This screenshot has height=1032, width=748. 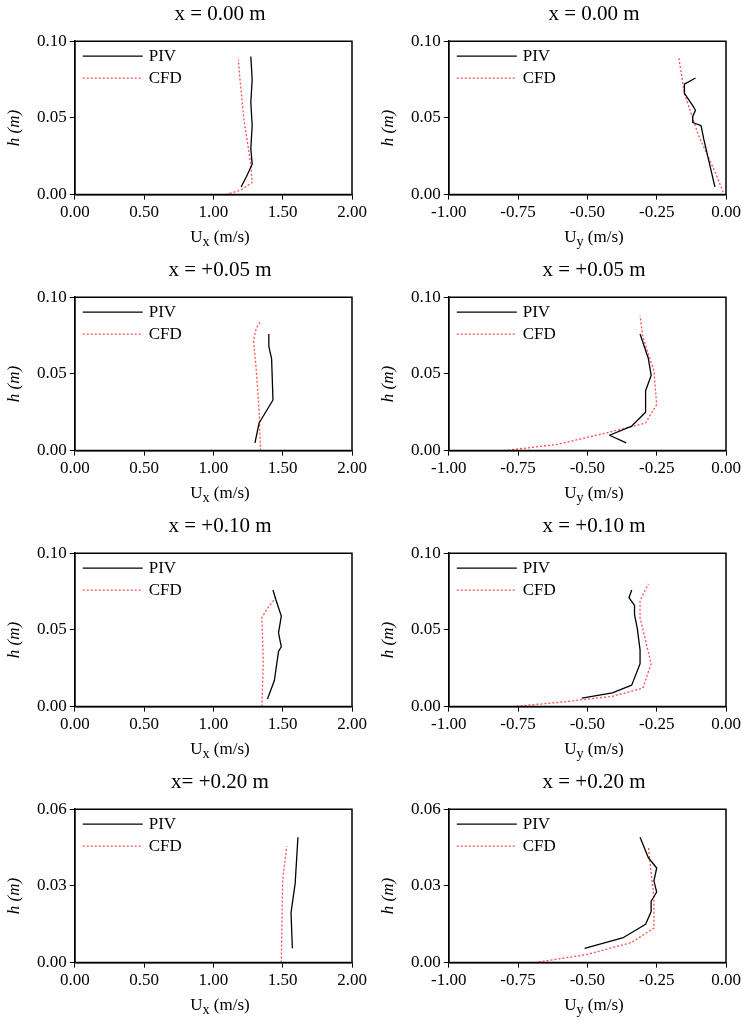 What do you see at coordinates (594, 781) in the screenshot?
I see `chart-title: x = +0.20 m` at bounding box center [594, 781].